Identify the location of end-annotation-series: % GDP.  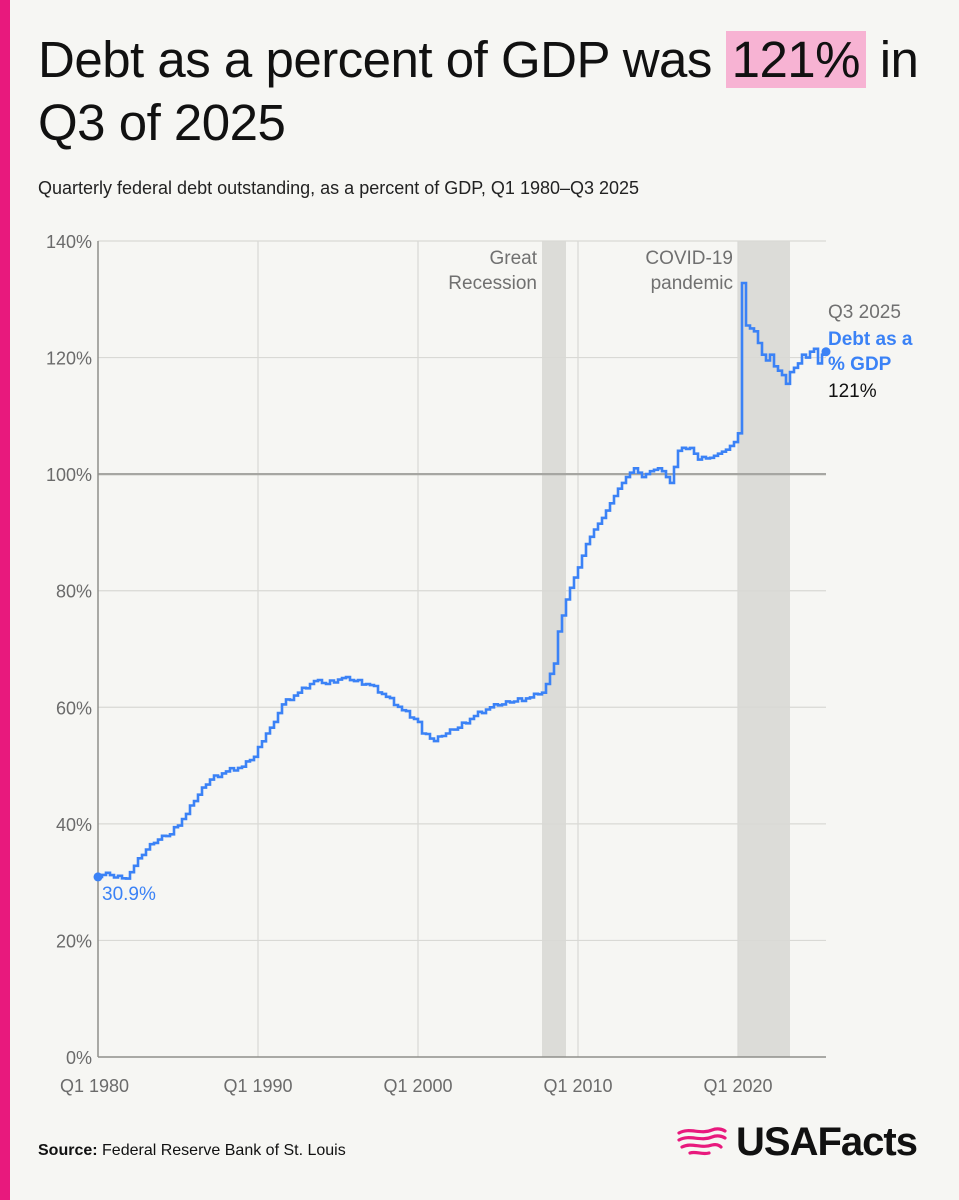
(860, 364).